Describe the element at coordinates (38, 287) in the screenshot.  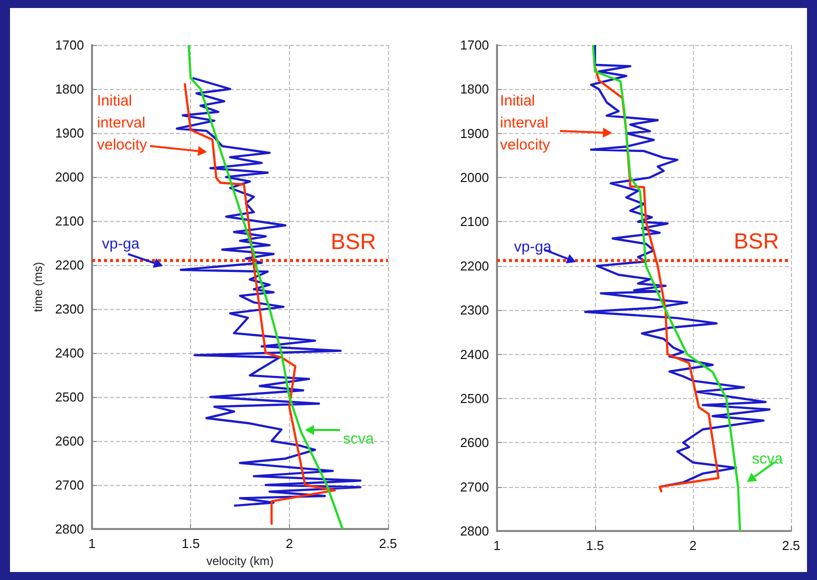
I see `y-axis-title: time (ms)` at that location.